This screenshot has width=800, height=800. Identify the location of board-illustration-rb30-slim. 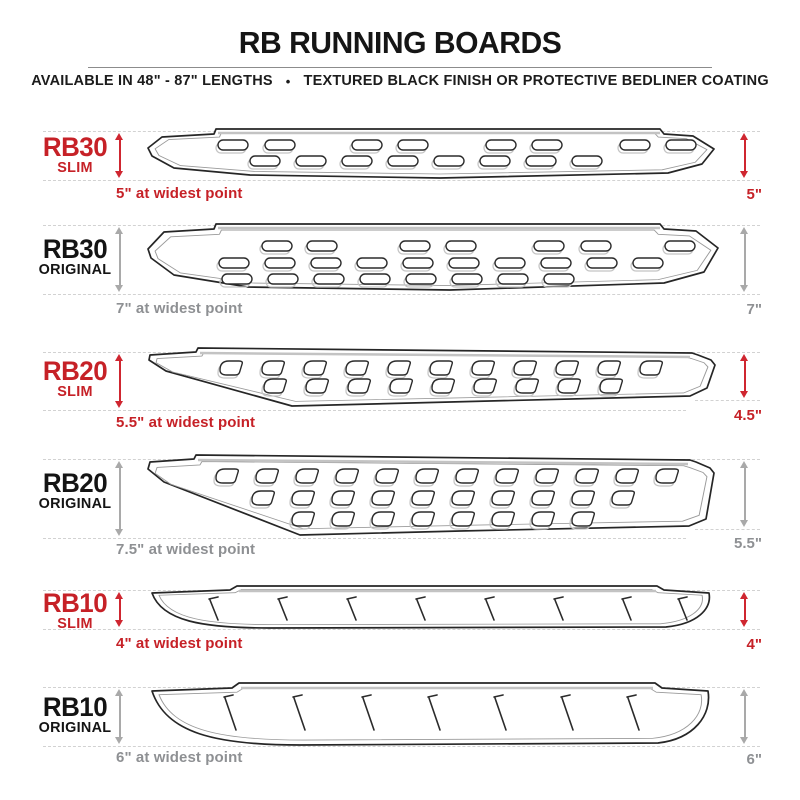
(431, 153).